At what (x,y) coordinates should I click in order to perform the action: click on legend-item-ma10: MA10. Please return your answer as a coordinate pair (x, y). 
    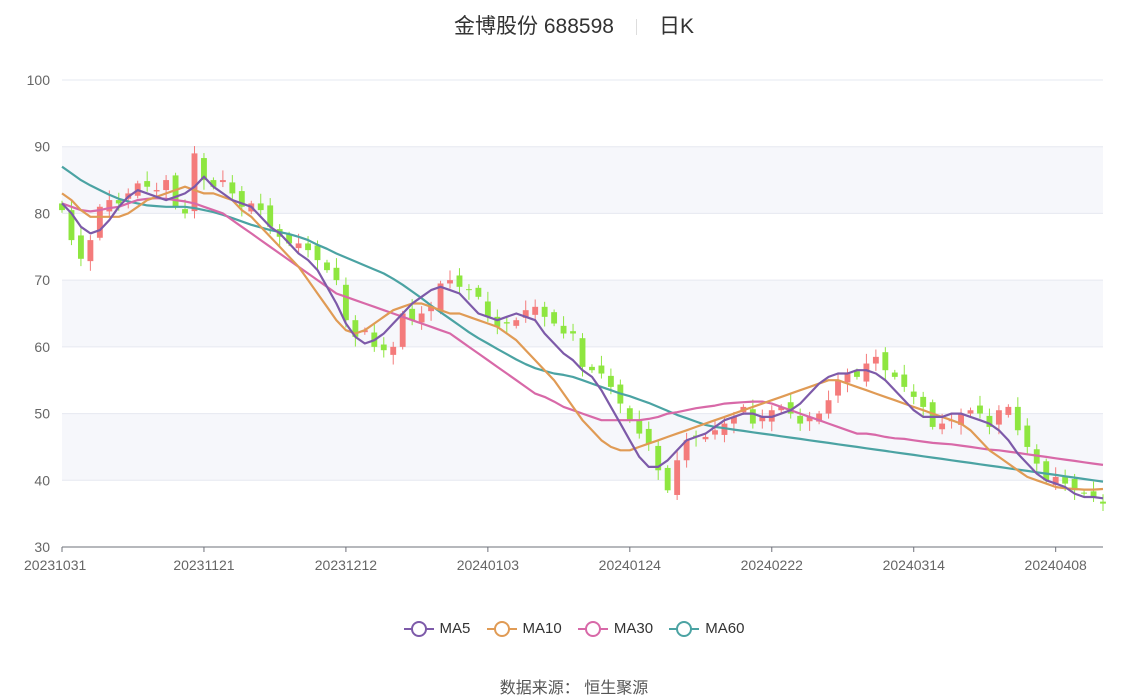
    Looking at the image, I should click on (524, 628).